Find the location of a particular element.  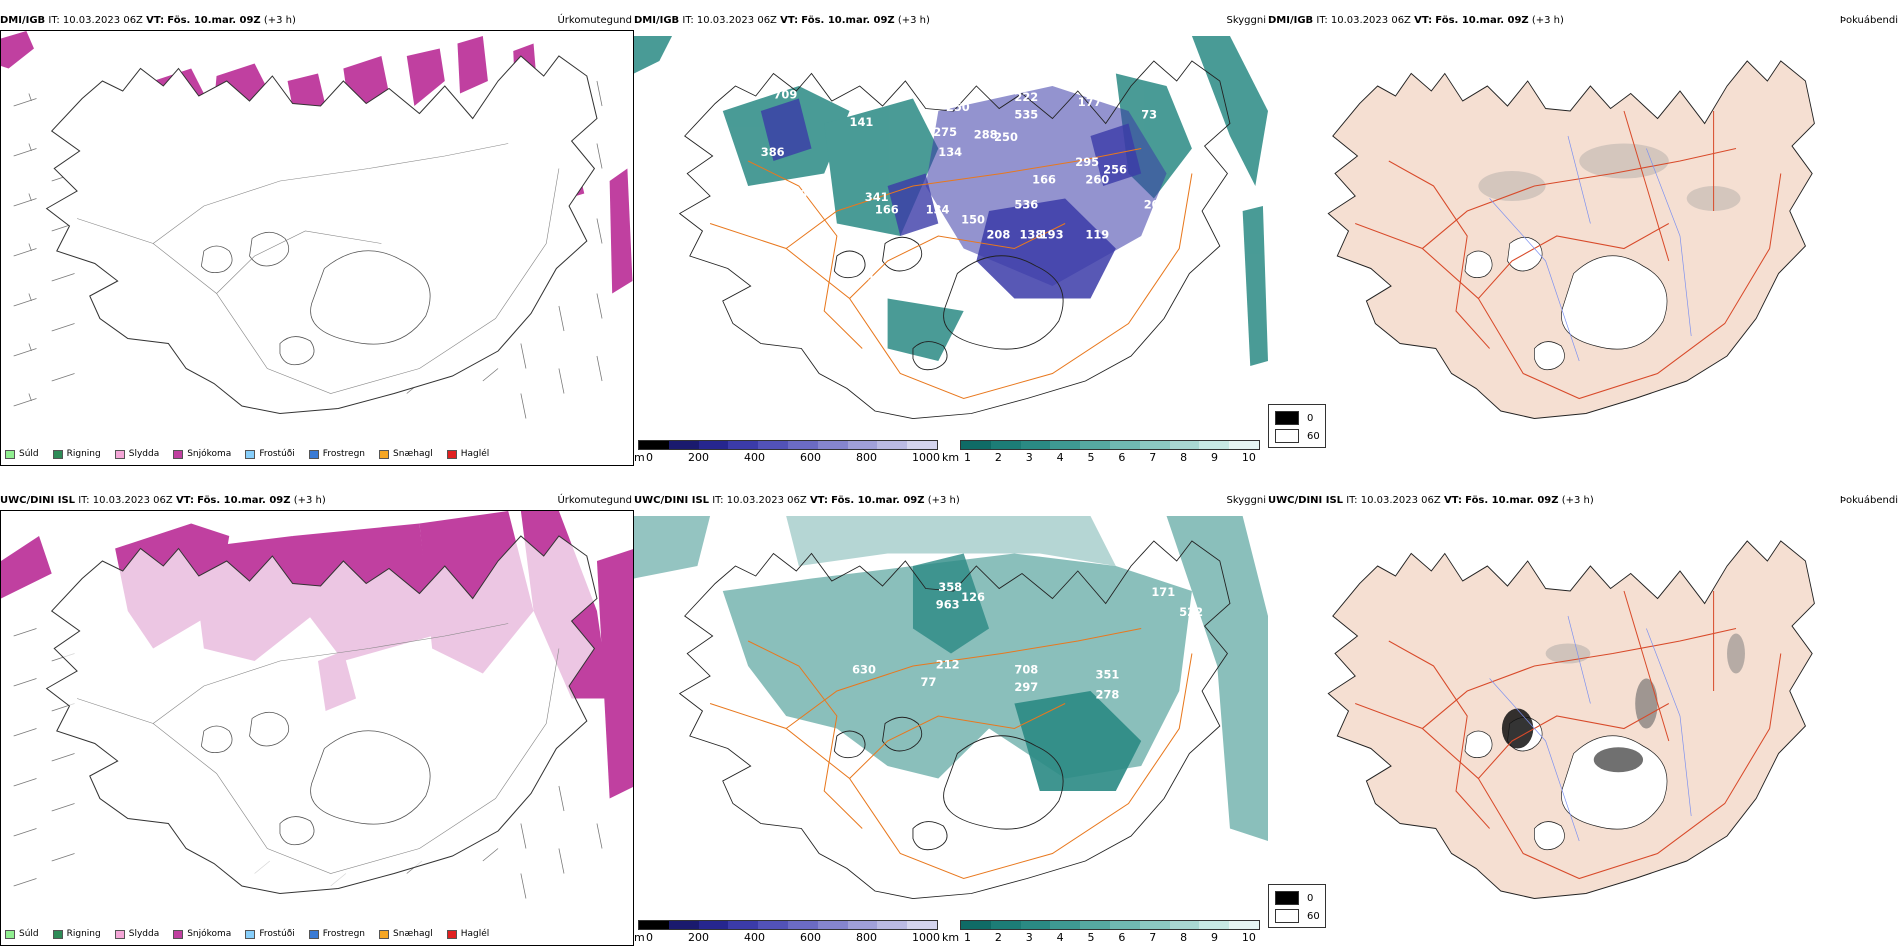

cloud-value-label: 413 is located at coordinates (1092, 82).